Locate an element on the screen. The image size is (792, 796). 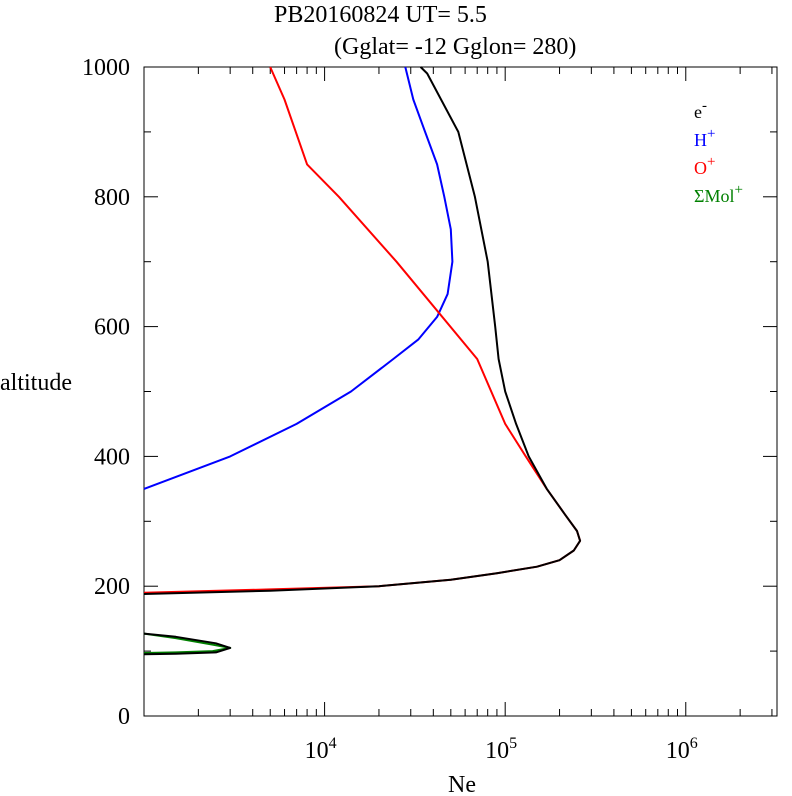
y-tick-label: 1000 is located at coordinates (106, 68).